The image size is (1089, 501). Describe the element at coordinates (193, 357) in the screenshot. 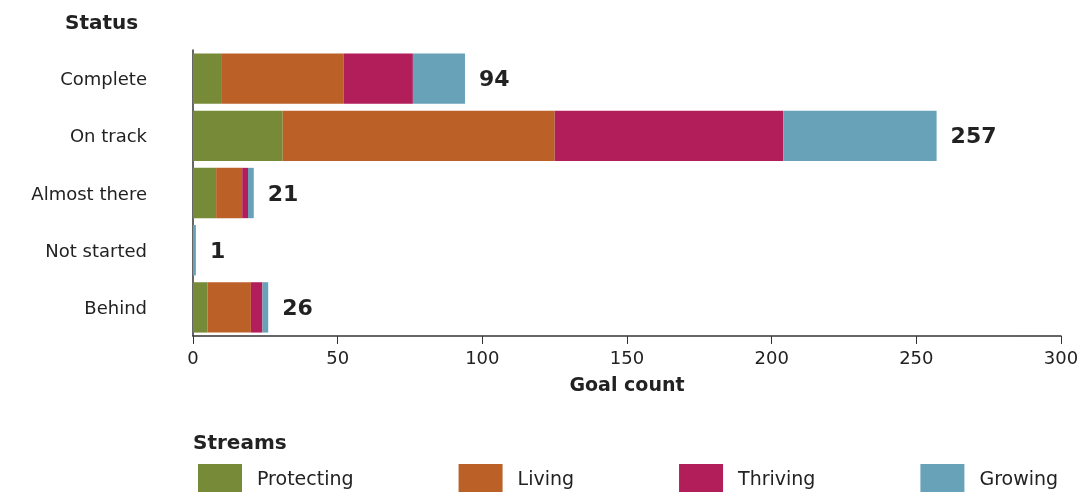

I see `x-tick-label: 0` at that location.